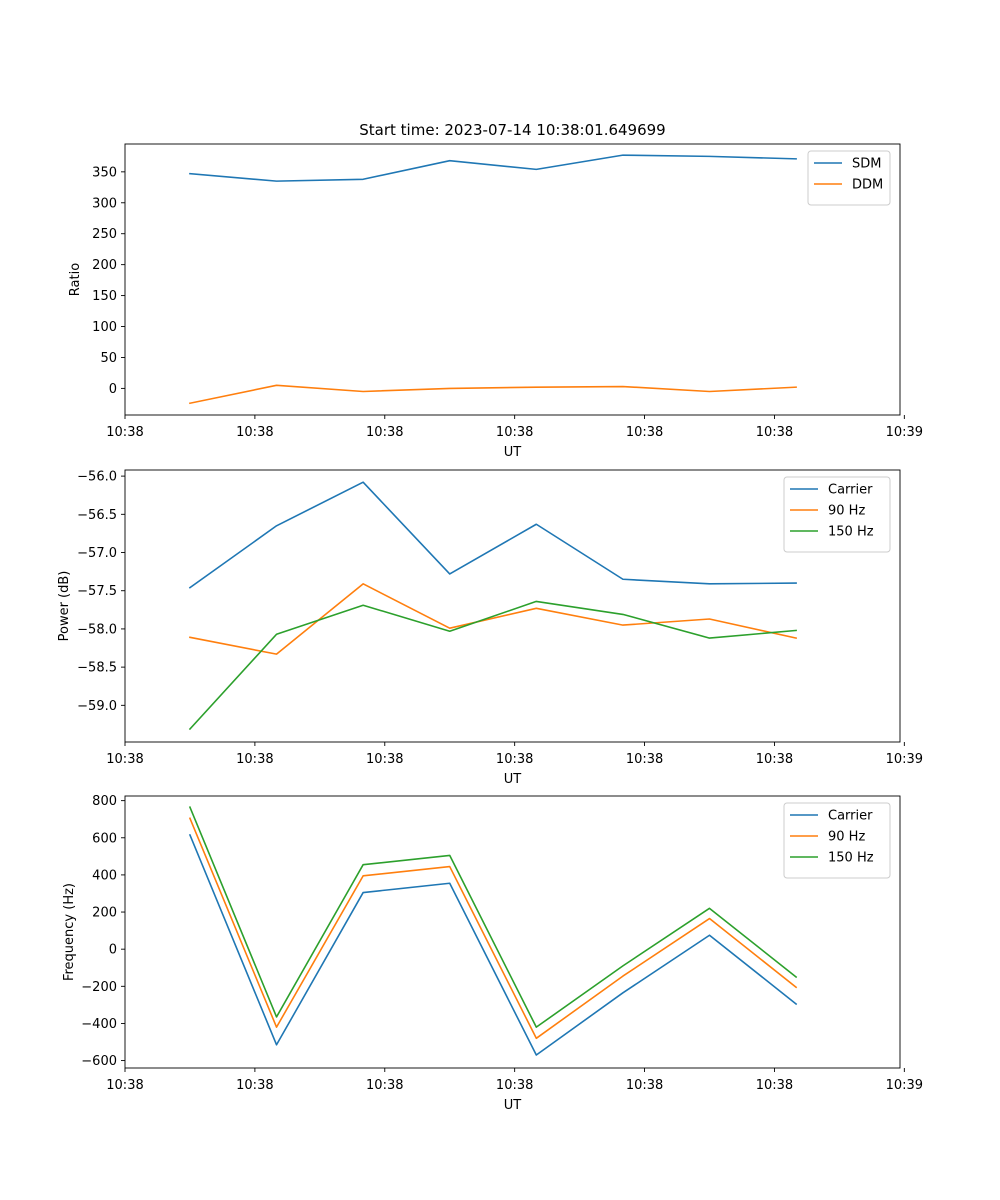  Describe the element at coordinates (493, 168) in the screenshot. I see `series-line-sdm` at that location.